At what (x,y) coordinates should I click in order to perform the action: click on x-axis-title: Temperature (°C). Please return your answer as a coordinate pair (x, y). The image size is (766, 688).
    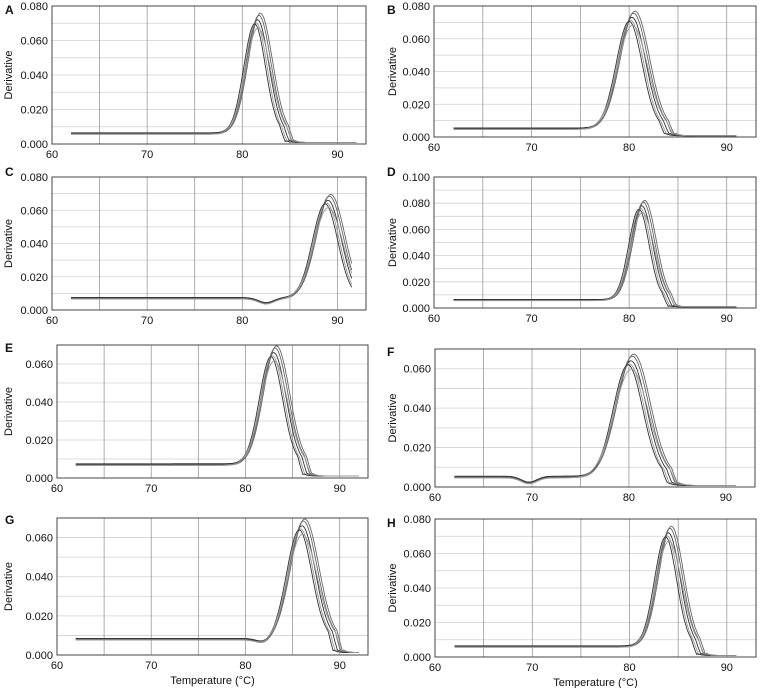
    Looking at the image, I should click on (212, 681).